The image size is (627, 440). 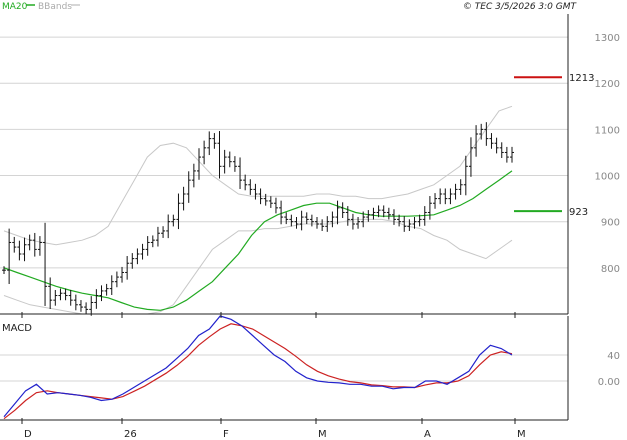 I want to click on copyright-timestamp: © TEC 3/5/2026 3:0 GMT, so click(x=520, y=7).